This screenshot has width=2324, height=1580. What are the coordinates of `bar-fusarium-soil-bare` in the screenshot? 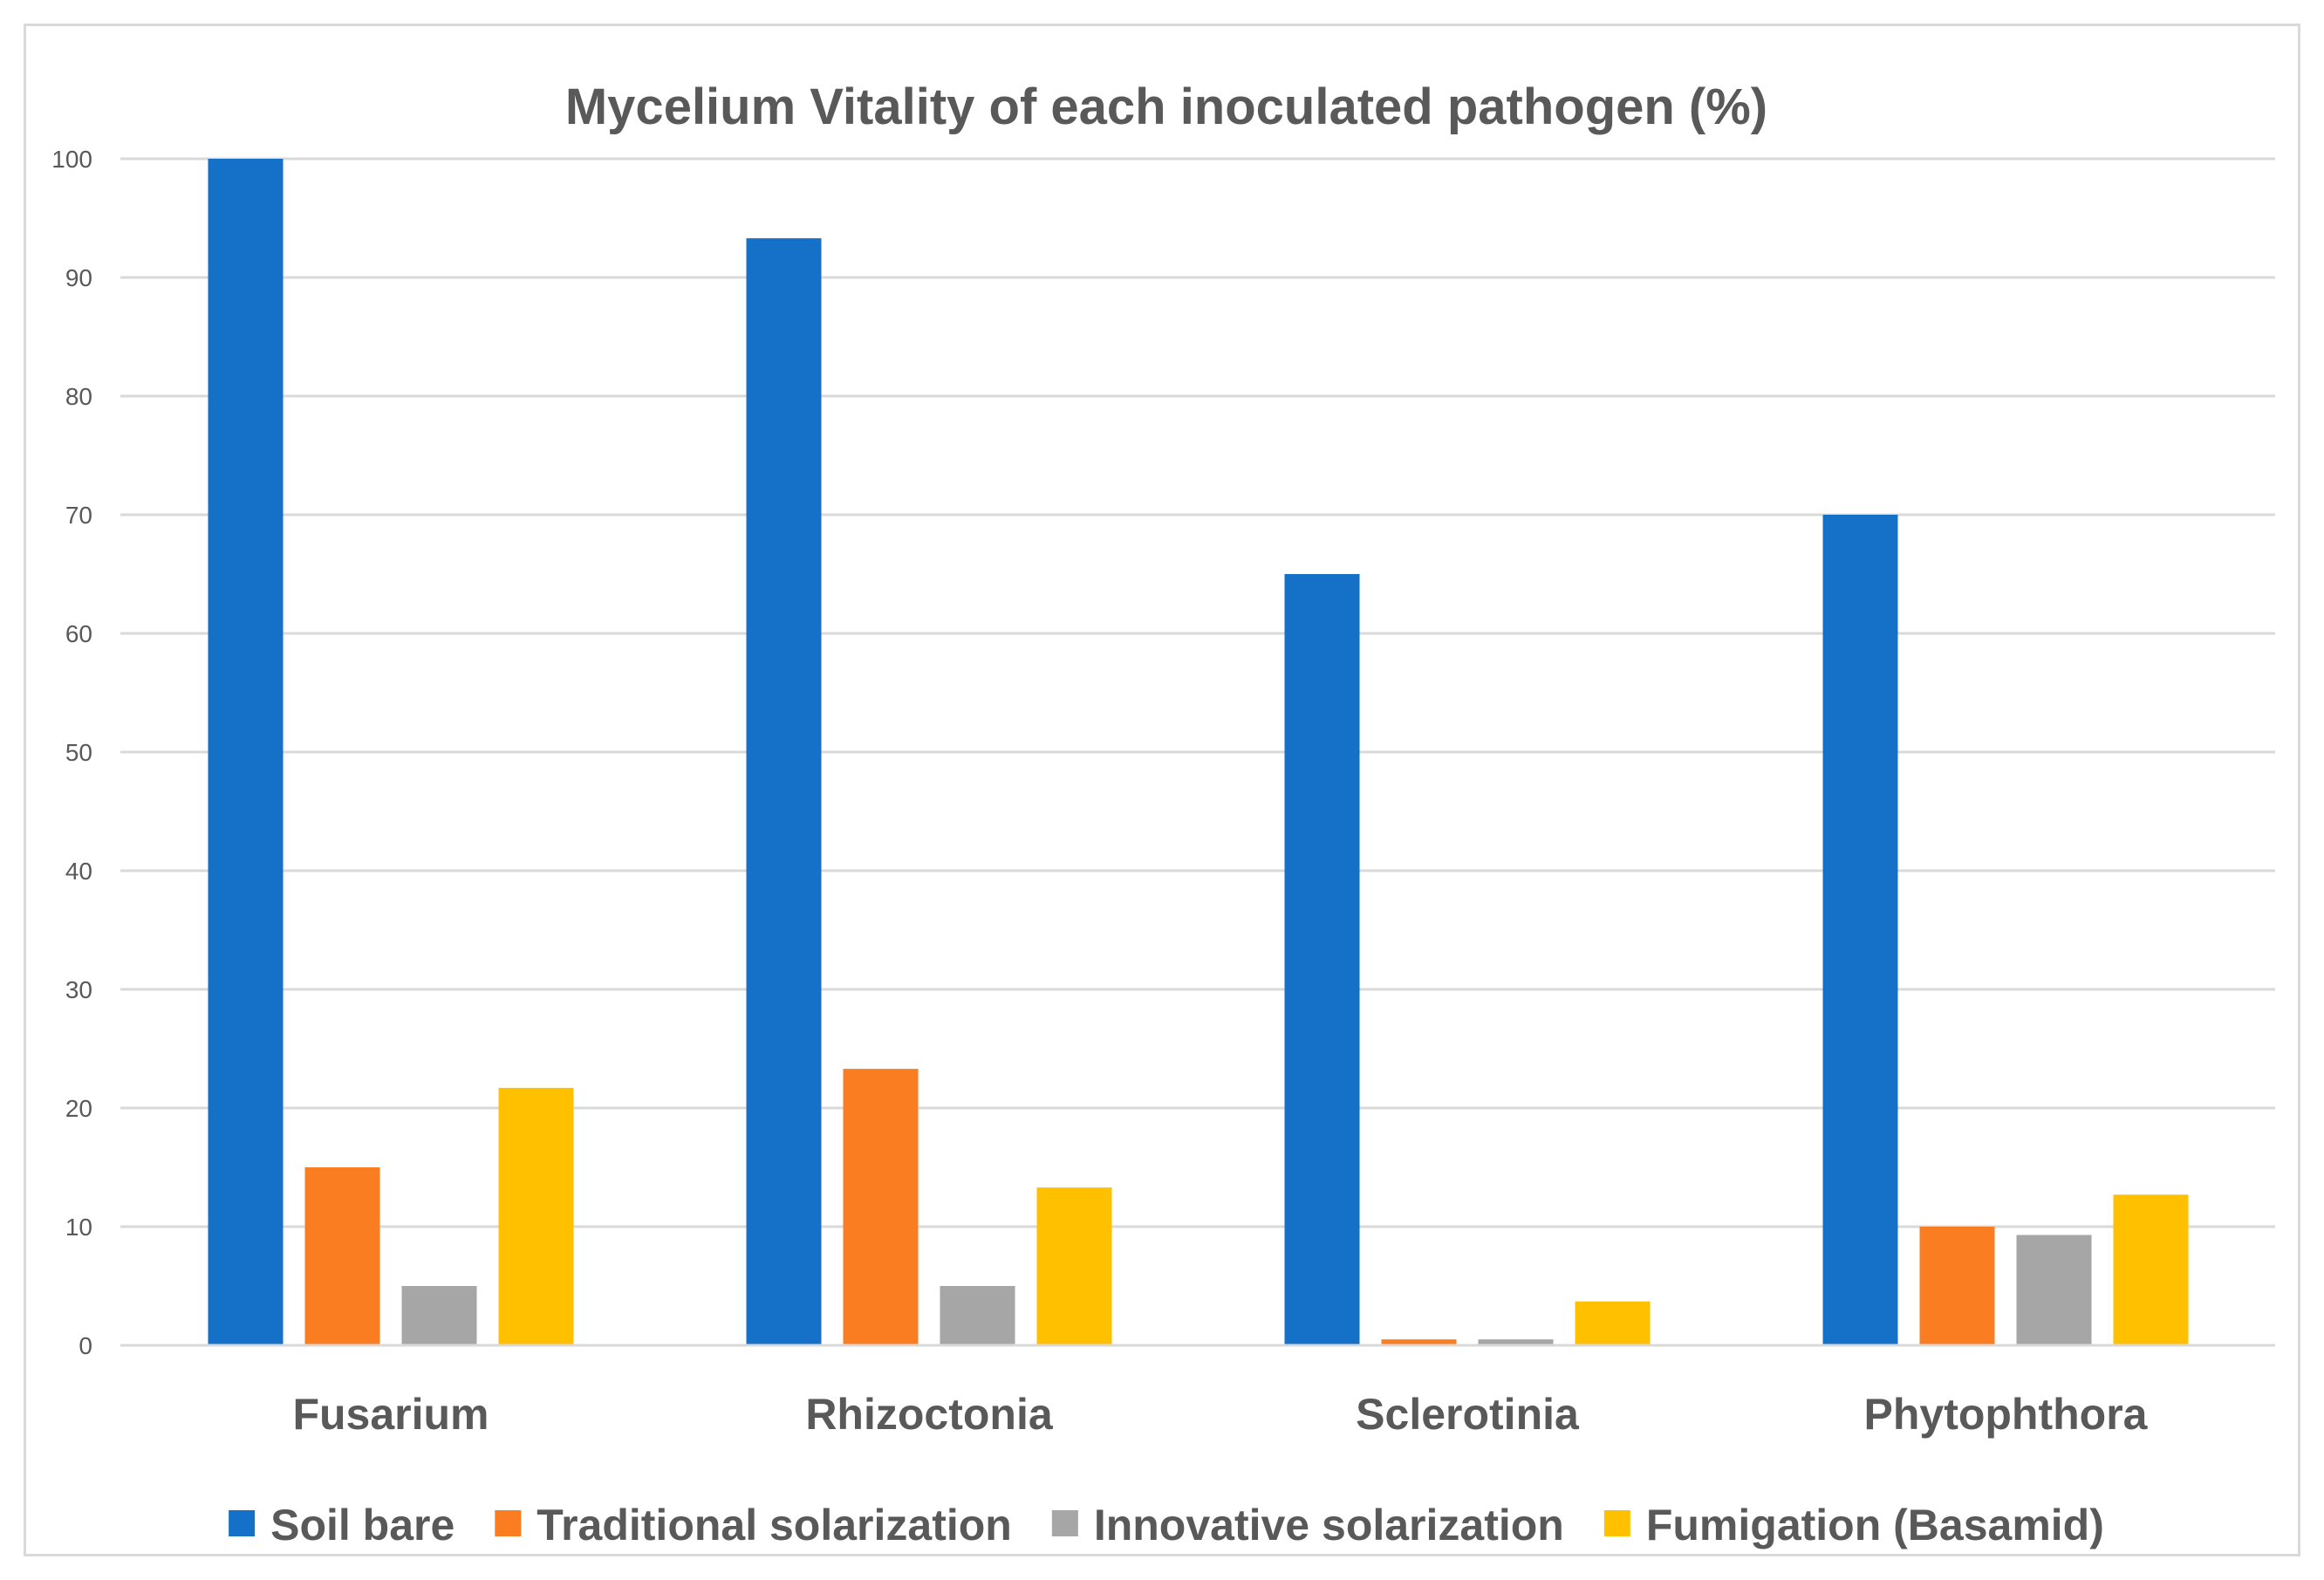 It's located at (246, 752).